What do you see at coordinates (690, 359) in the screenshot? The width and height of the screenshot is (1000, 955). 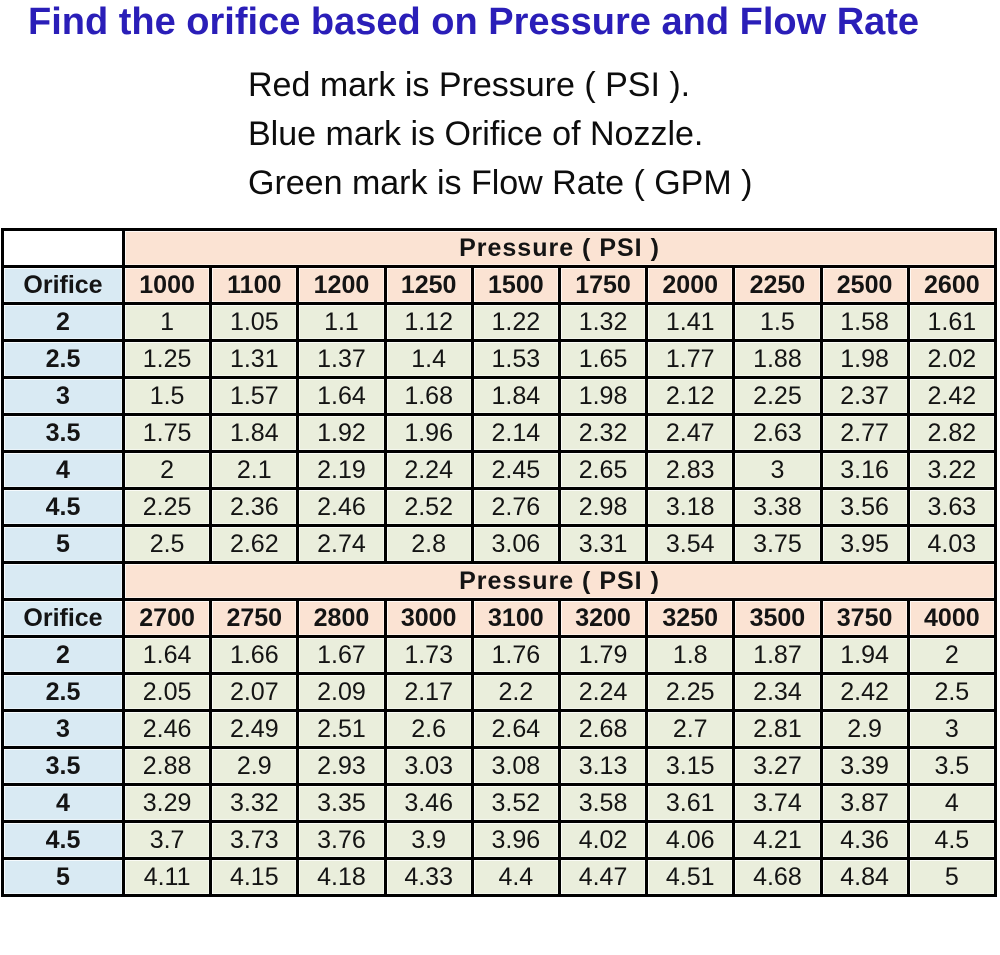 I see `flow-rate-cell: 1.77` at bounding box center [690, 359].